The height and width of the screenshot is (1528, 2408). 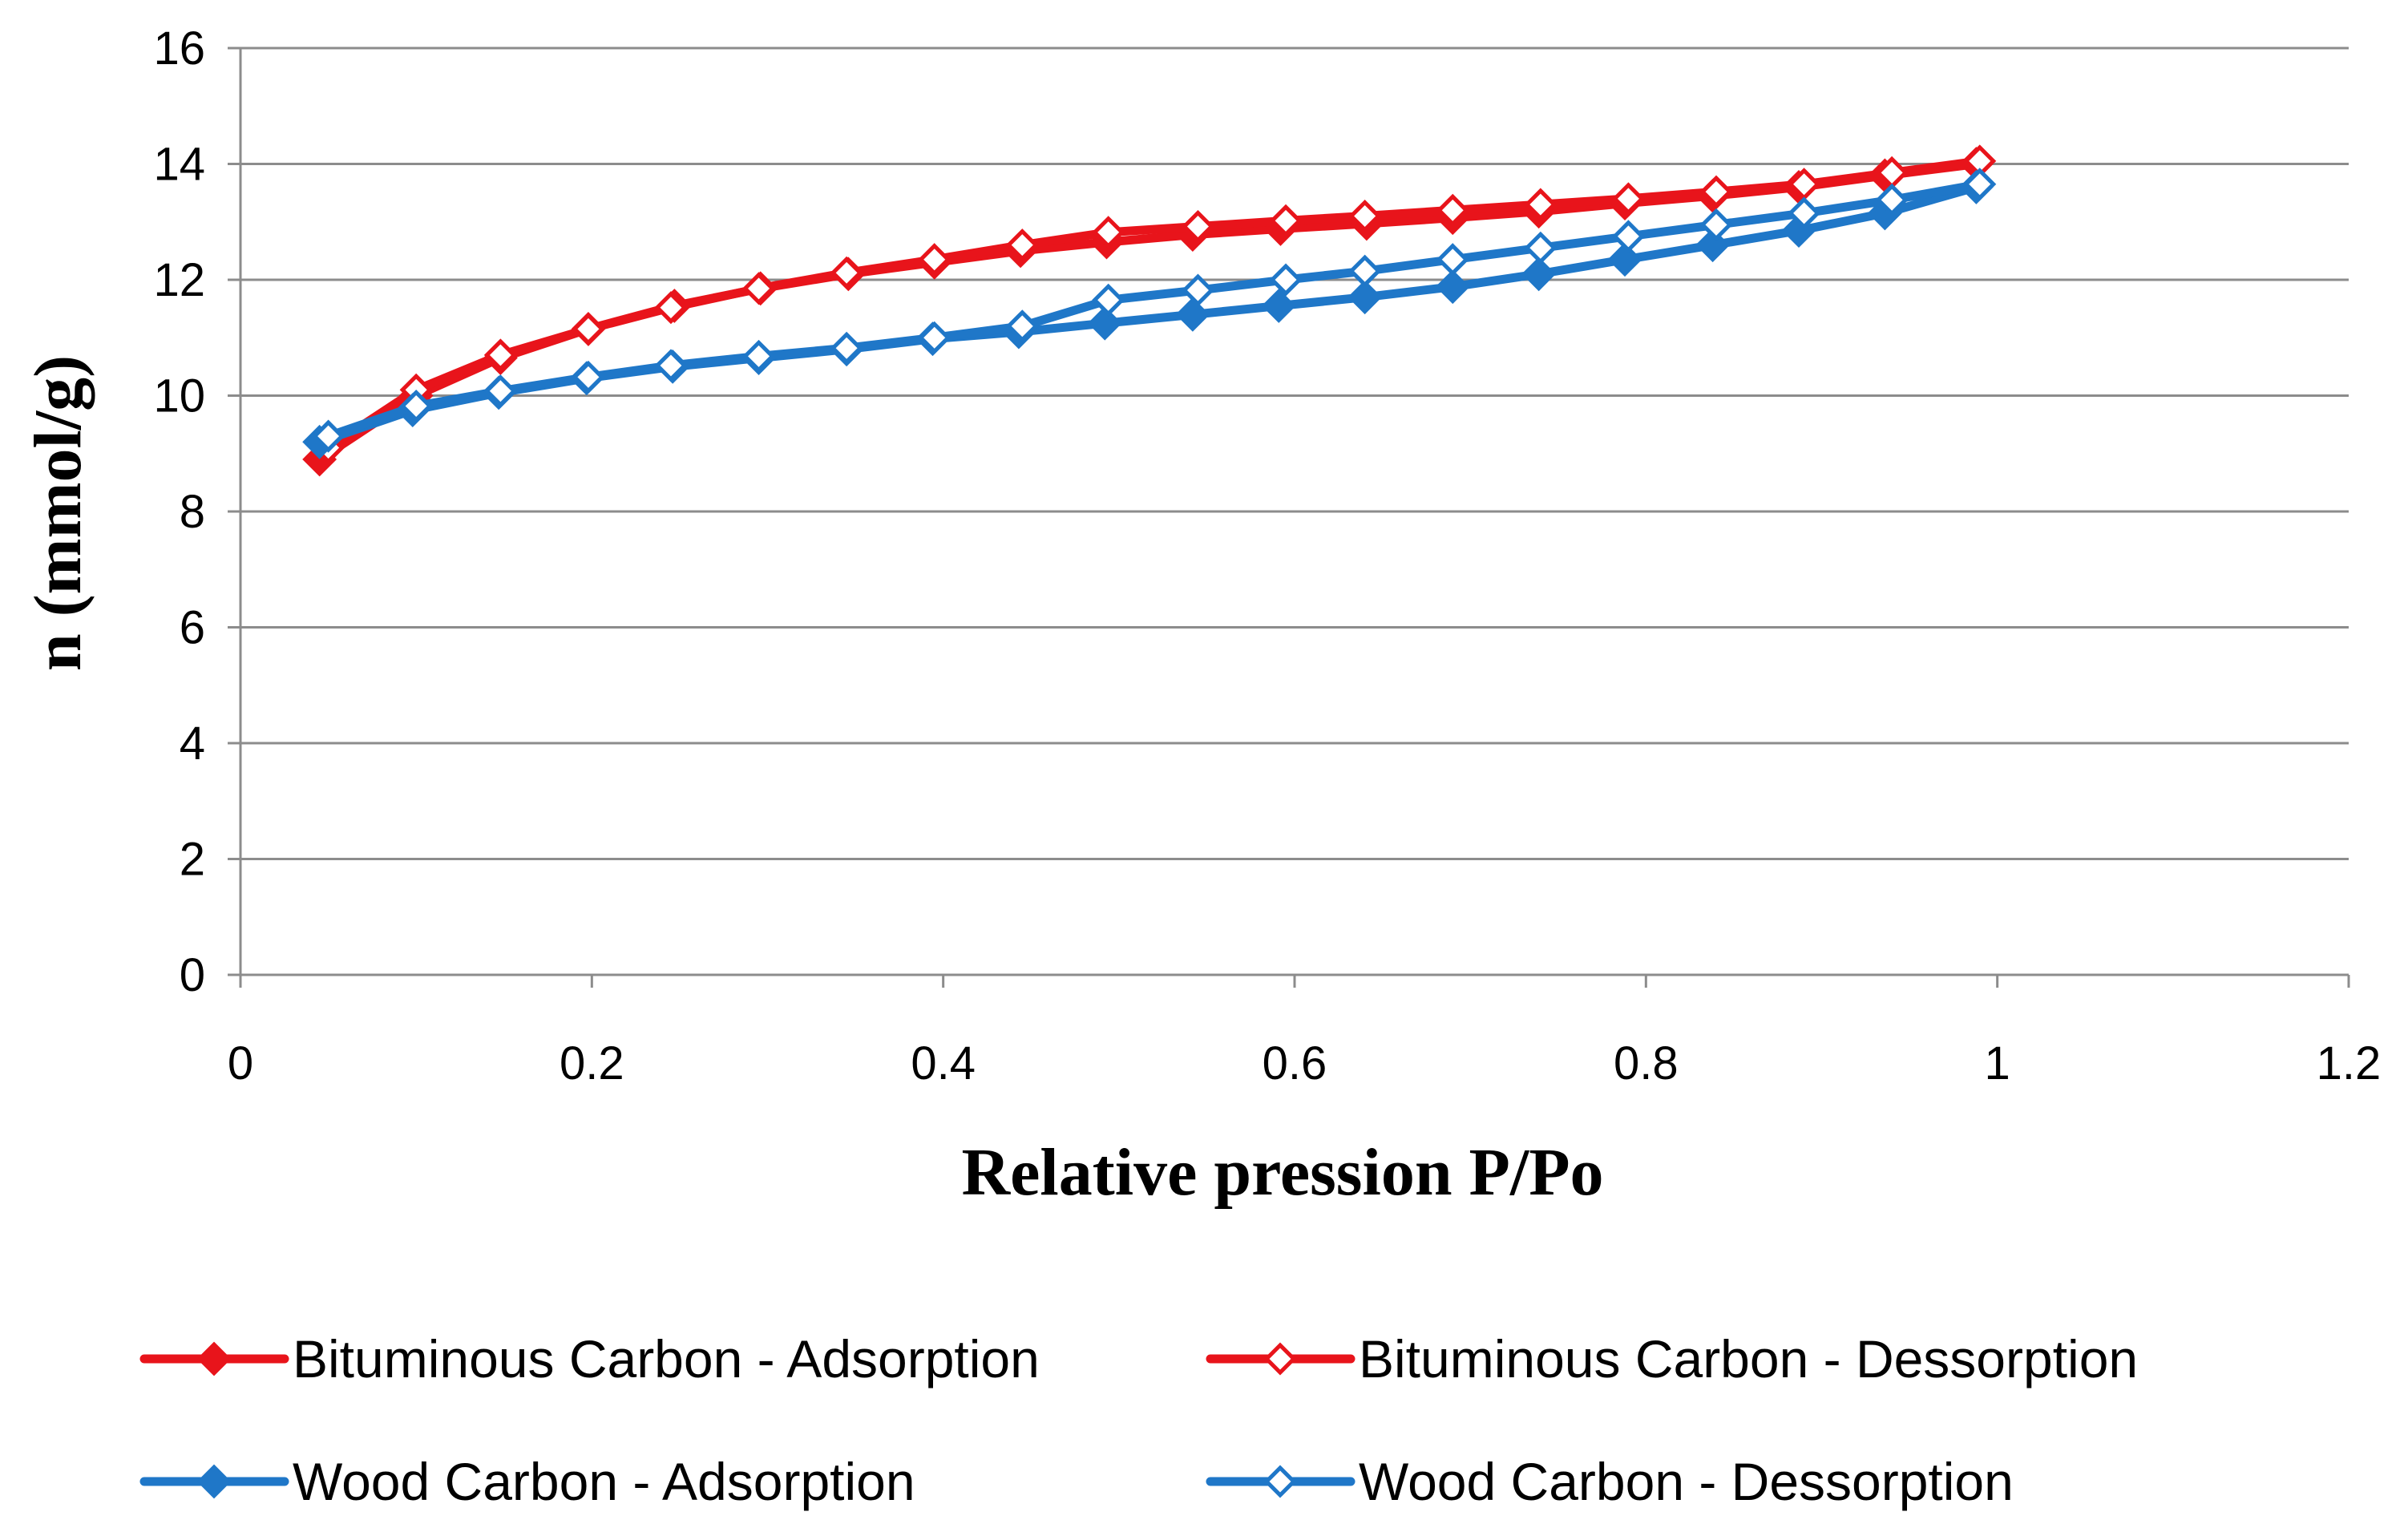 What do you see at coordinates (240, 1063) in the screenshot?
I see `x-tick-label-0: 0` at bounding box center [240, 1063].